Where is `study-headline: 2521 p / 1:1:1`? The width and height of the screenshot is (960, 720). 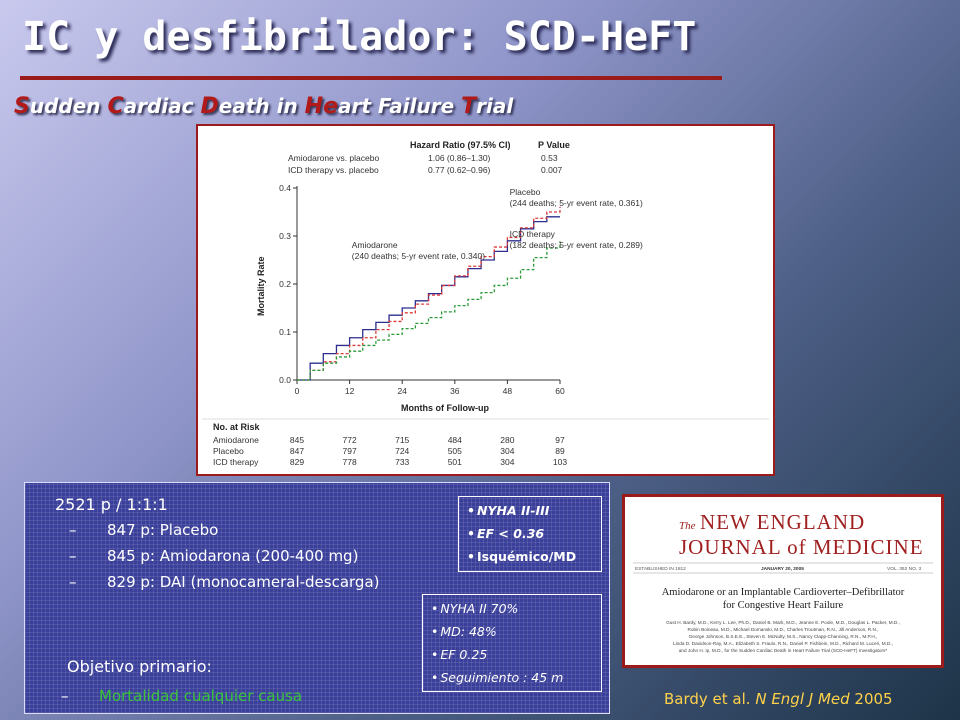 study-headline: 2521 p / 1:1:1 is located at coordinates (111, 504).